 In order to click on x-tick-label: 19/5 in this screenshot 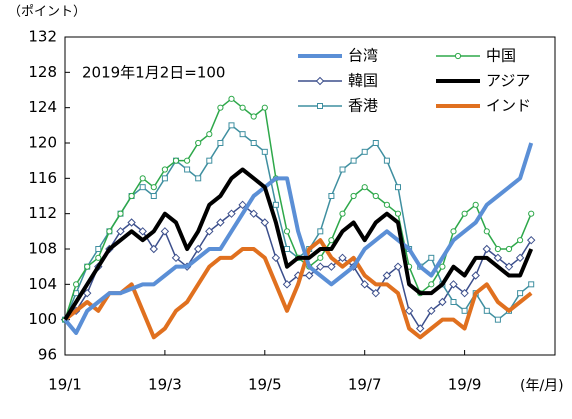, I will do `click(265, 385)`.